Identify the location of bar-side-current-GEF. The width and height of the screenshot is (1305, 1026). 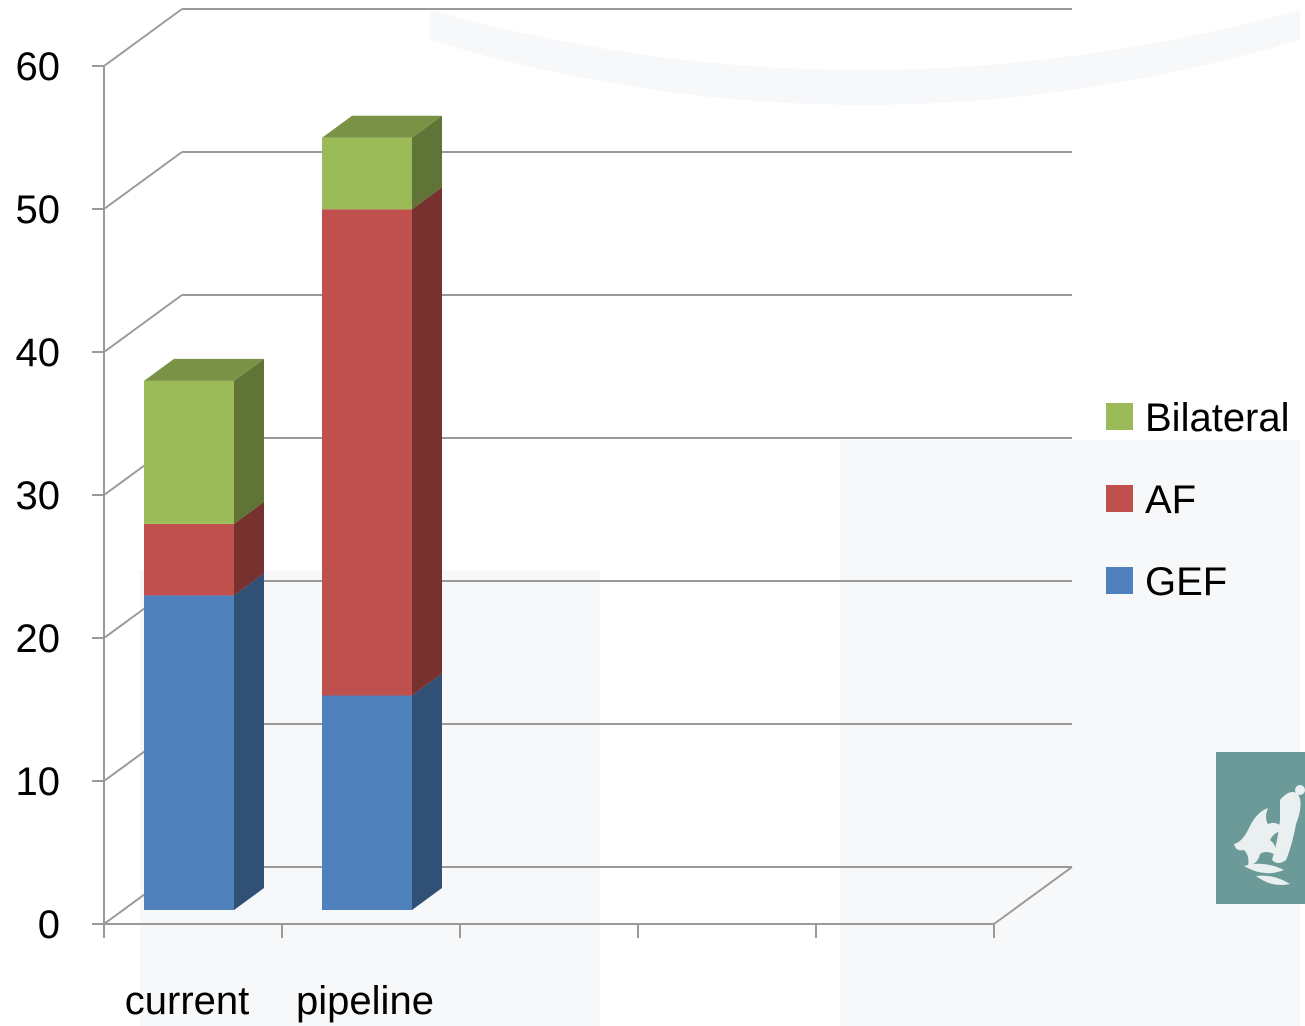
(249, 741).